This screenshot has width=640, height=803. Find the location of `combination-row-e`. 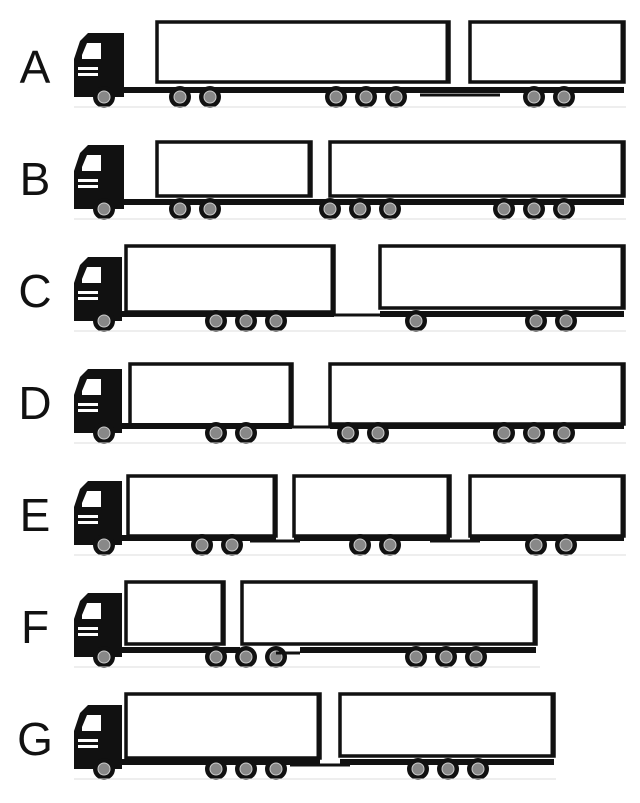

combination-row-e is located at coordinates (350, 515).